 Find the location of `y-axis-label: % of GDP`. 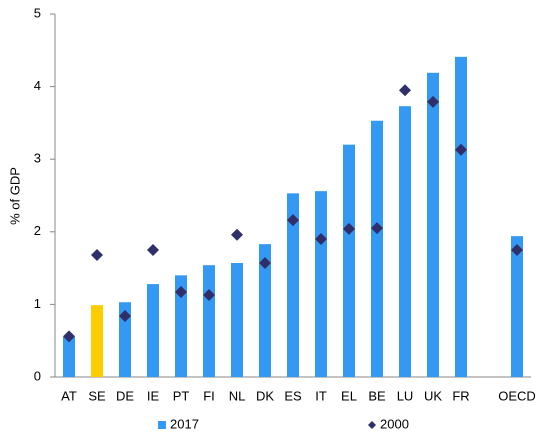

y-axis-label: % of GDP is located at coordinates (14, 196).